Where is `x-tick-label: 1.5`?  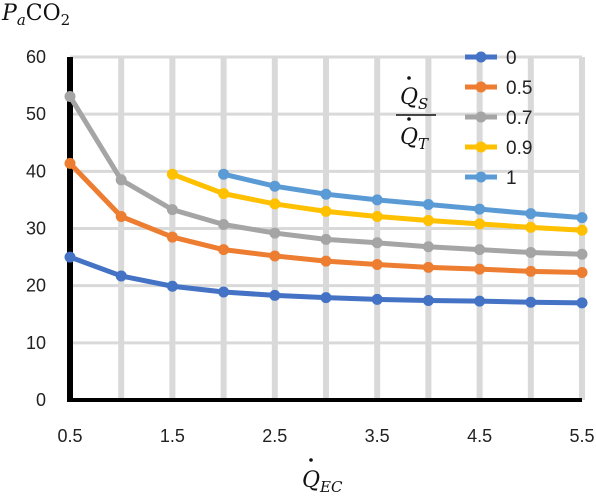 x-tick-label: 1.5 is located at coordinates (172, 436).